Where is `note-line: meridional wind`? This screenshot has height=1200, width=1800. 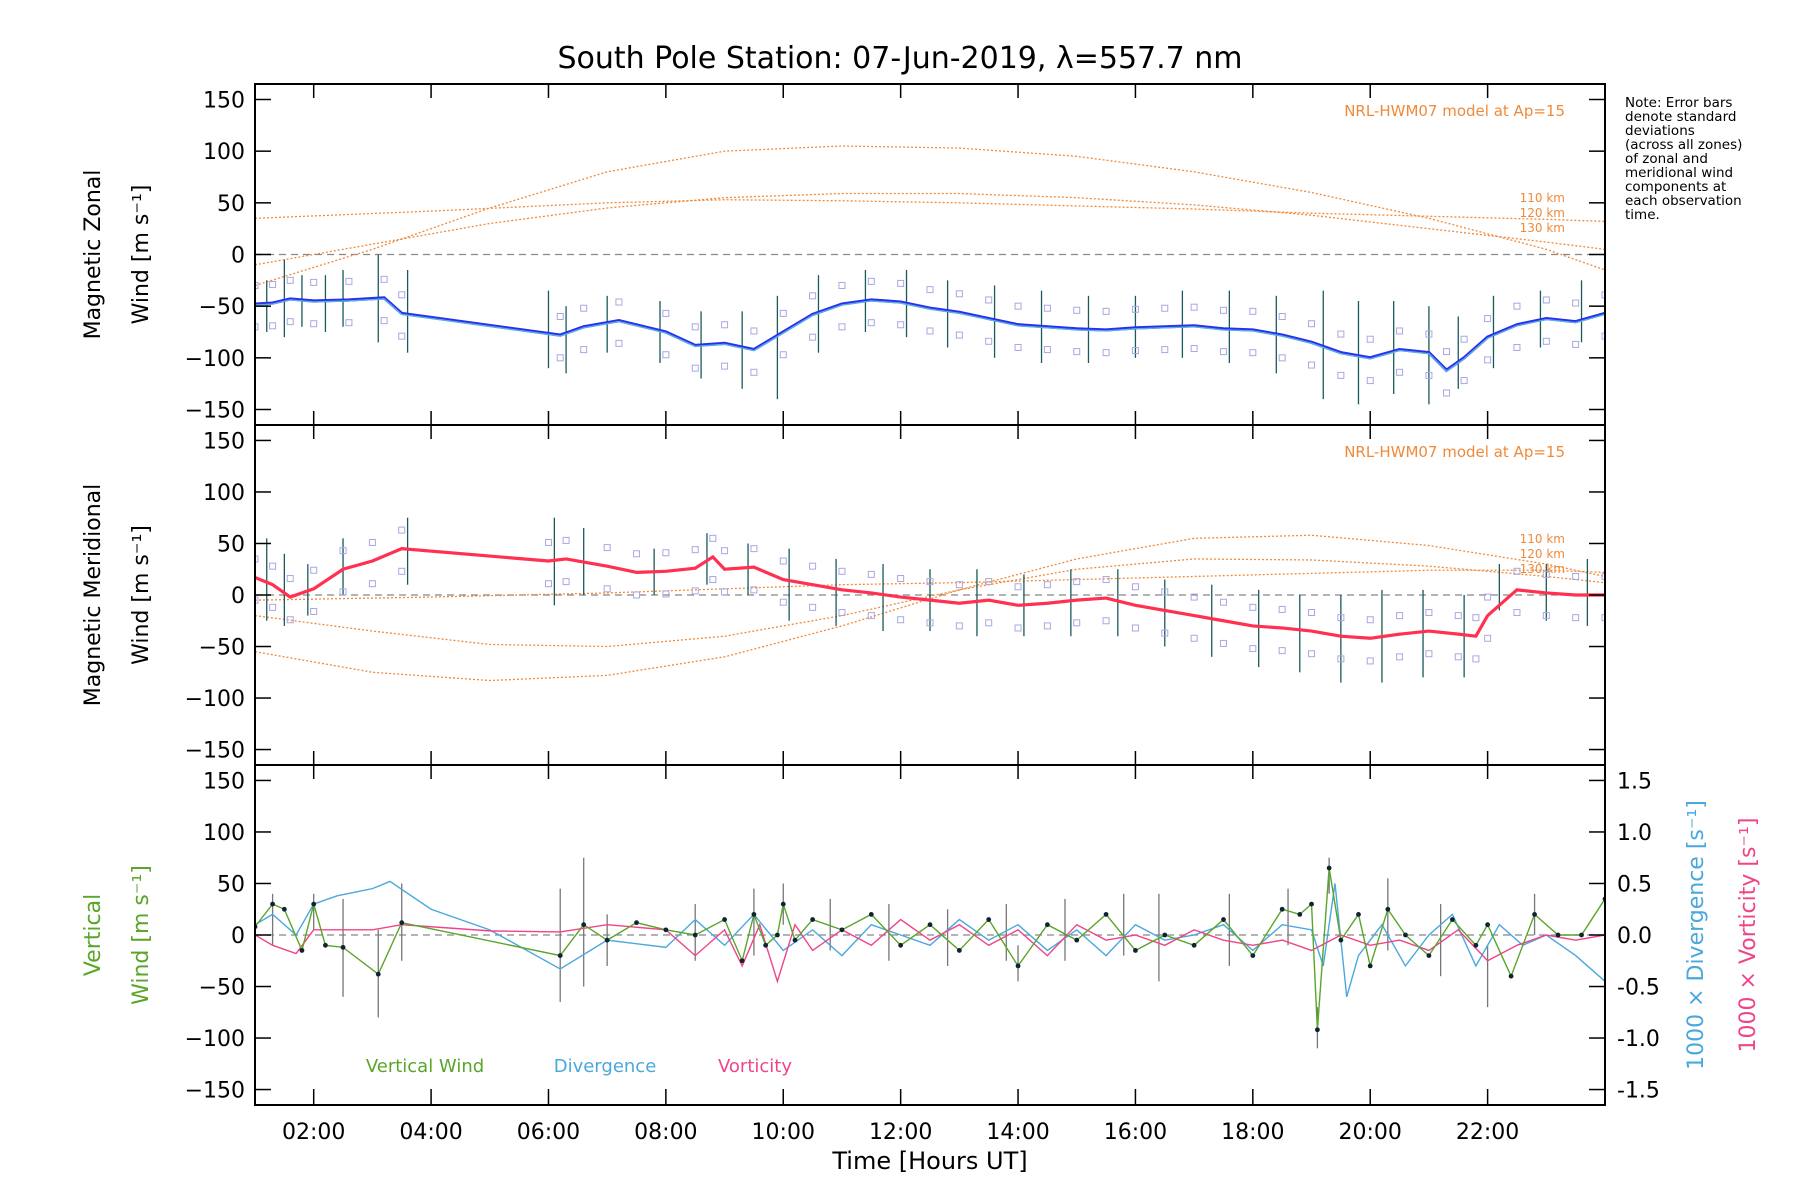 note-line: meridional wind is located at coordinates (1679, 173).